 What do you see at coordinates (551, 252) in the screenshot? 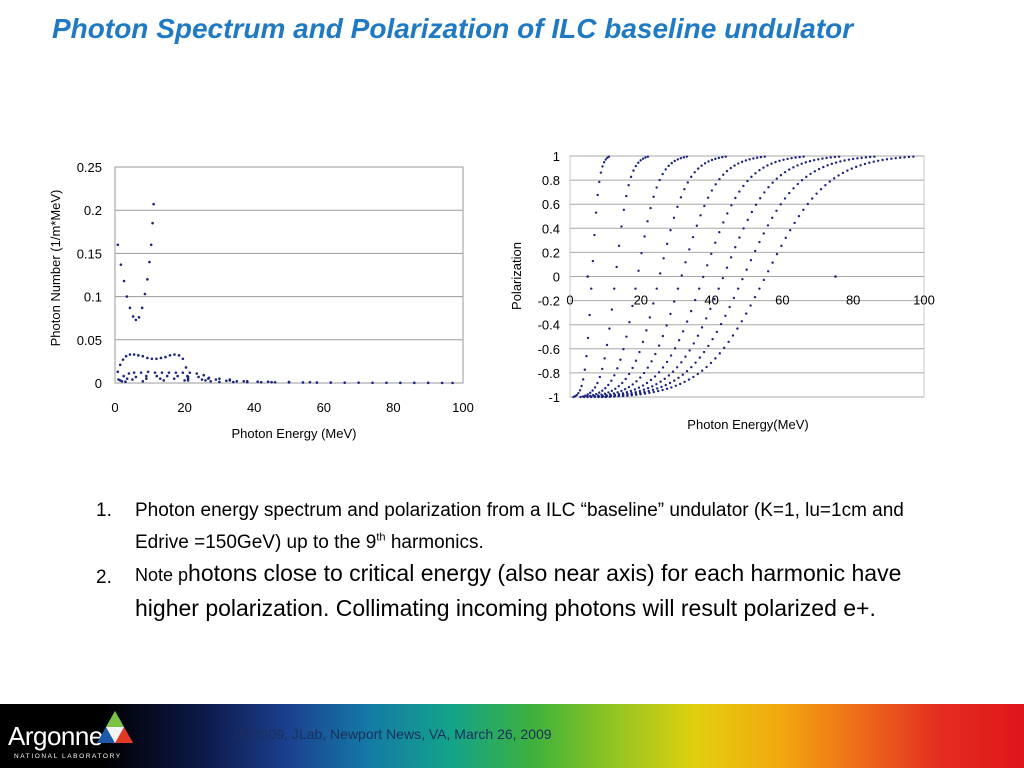
I see `polarization-y-tick-label: 0.2` at bounding box center [551, 252].